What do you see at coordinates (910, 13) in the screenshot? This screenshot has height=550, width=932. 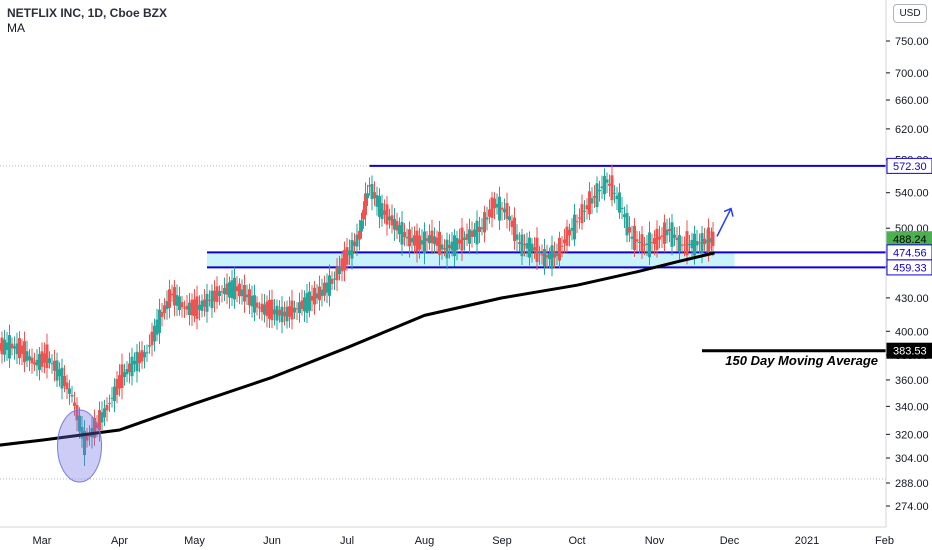 I see `currency-button: USD` at bounding box center [910, 13].